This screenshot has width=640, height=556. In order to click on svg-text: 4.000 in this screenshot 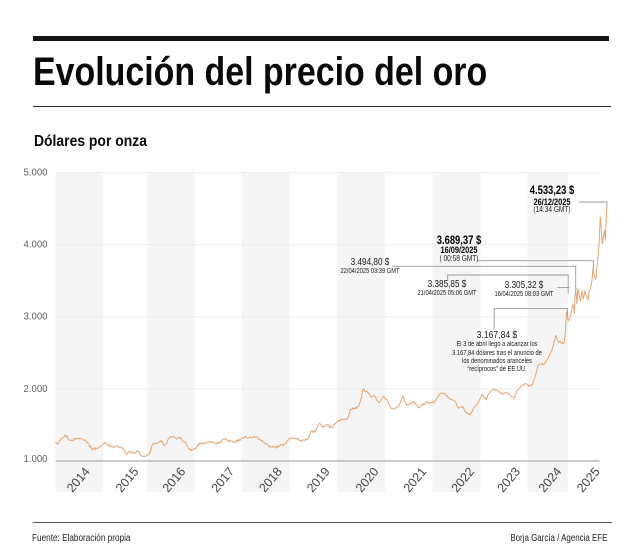, I will do `click(36, 245)`.